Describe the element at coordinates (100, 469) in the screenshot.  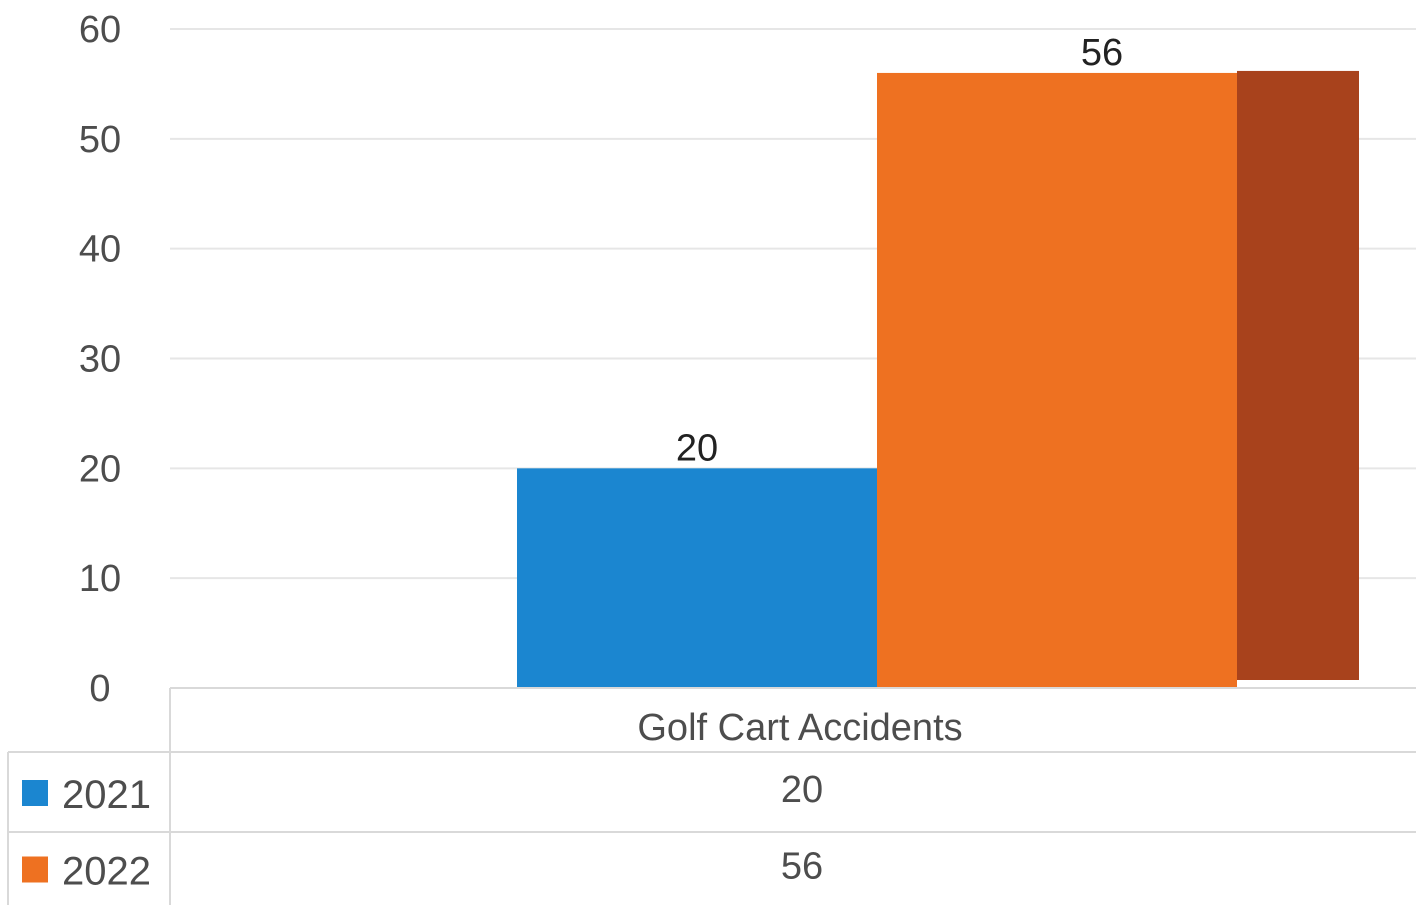
I see `y-tick-label: 20` at that location.